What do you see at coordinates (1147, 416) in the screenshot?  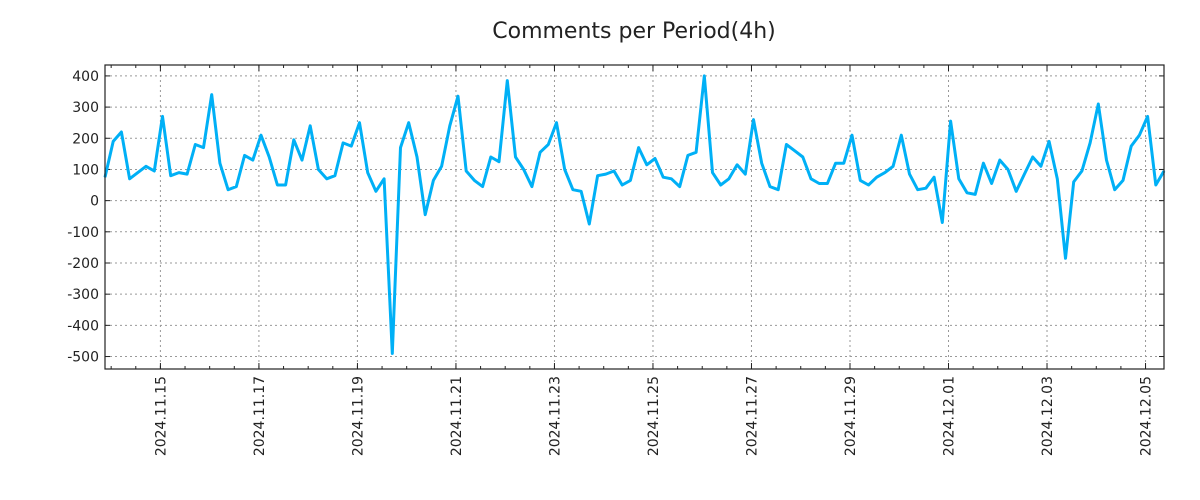 I see `x-tick-label: 2024.12.05` at bounding box center [1147, 416].